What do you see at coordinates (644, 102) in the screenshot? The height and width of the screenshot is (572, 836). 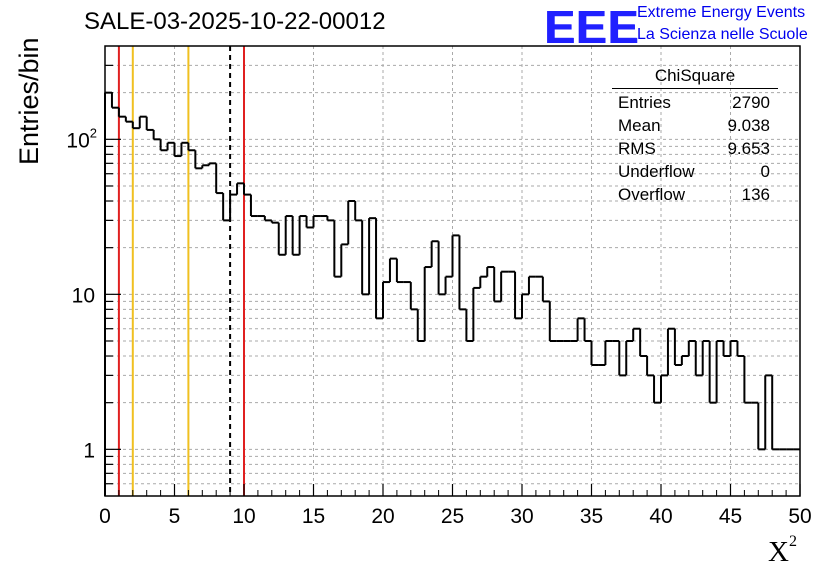 I see `stats-label: Entries` at bounding box center [644, 102].